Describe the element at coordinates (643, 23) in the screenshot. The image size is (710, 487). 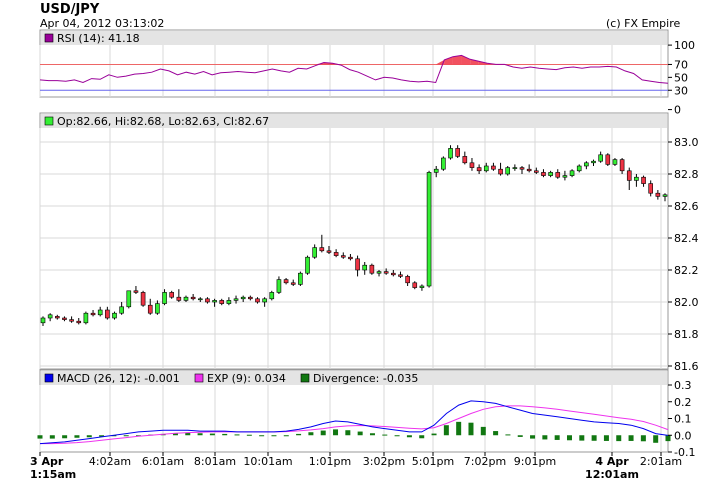
I see `copyright-text: (c) FX Empire` at that location.